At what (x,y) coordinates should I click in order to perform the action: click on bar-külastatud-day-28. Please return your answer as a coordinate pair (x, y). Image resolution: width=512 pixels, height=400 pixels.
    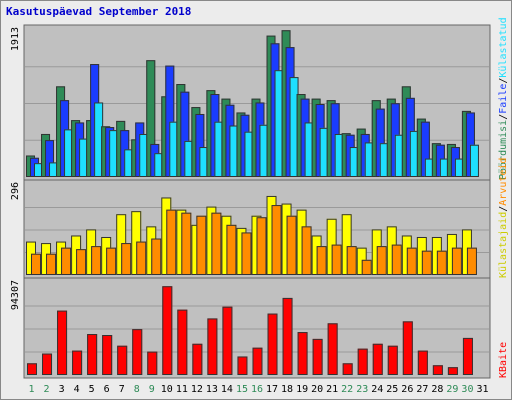
    Looking at the image, I should click on (444, 167).